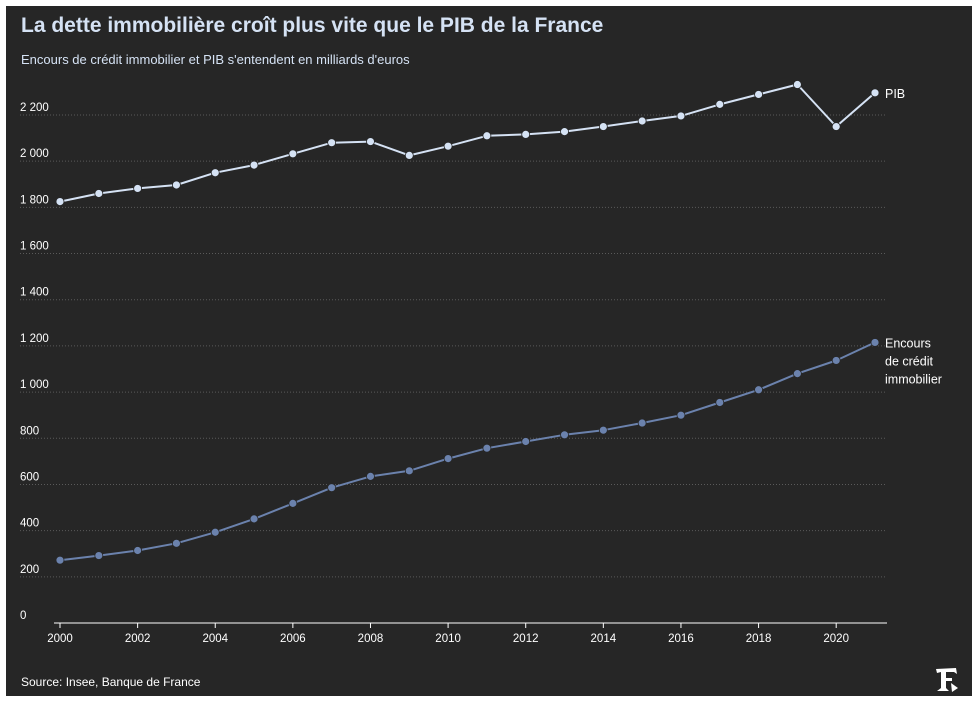  I want to click on y-tick-label: 2 200, so click(34, 108).